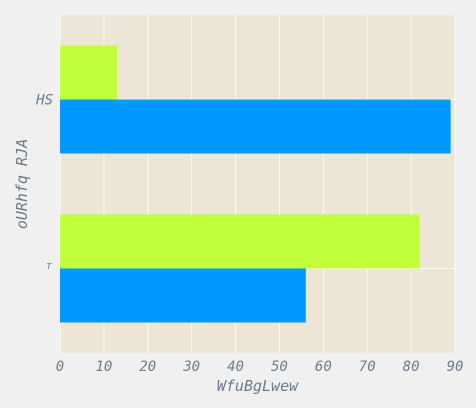 This screenshot has height=408, width=476. Describe the element at coordinates (455, 367) in the screenshot. I see `x-tick-label: 90` at that location.